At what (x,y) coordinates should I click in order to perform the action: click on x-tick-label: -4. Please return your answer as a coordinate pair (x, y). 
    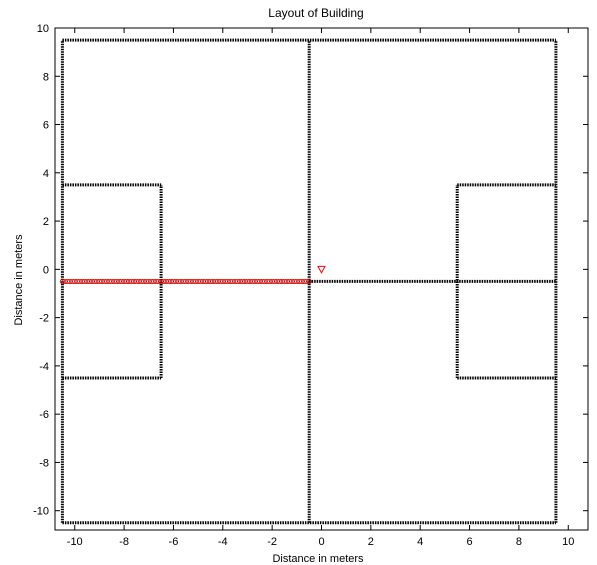
    Looking at the image, I should click on (223, 542).